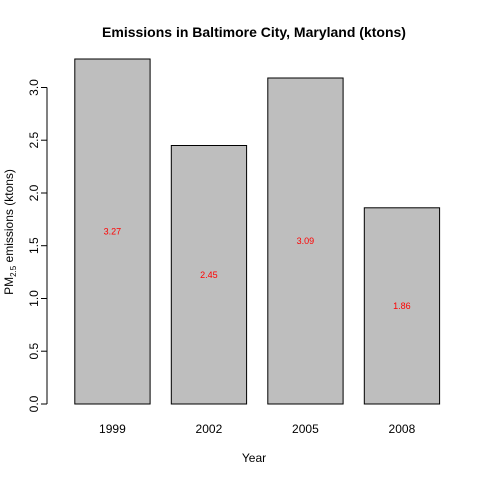 The width and height of the screenshot is (480, 480). I want to click on bar-2005, so click(305, 241).